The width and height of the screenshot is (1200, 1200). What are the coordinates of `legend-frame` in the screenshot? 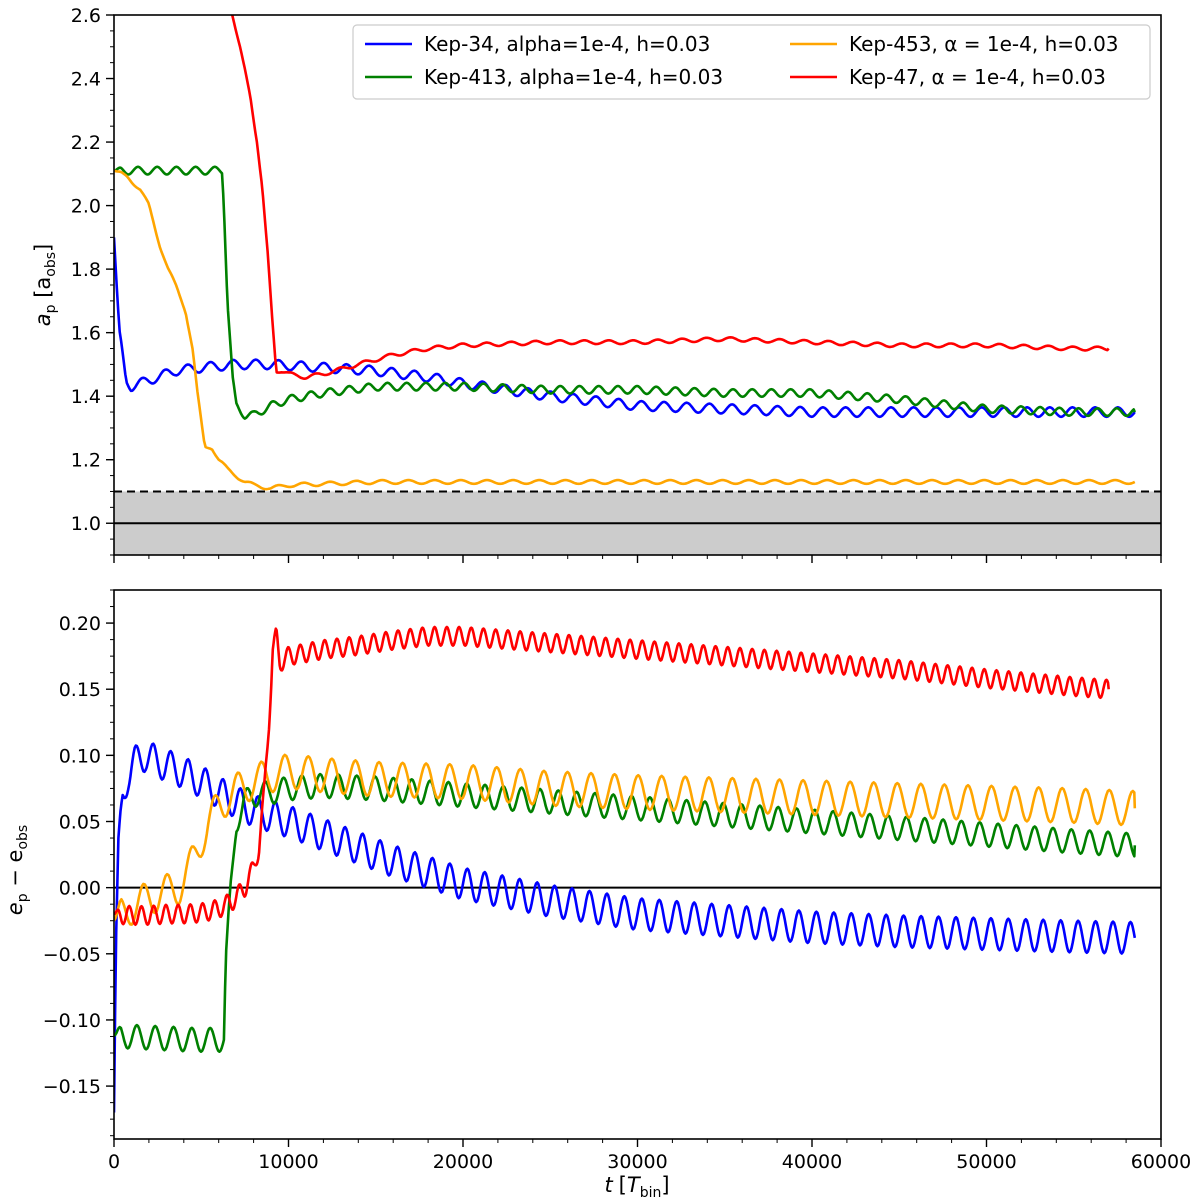 It's located at (751, 62).